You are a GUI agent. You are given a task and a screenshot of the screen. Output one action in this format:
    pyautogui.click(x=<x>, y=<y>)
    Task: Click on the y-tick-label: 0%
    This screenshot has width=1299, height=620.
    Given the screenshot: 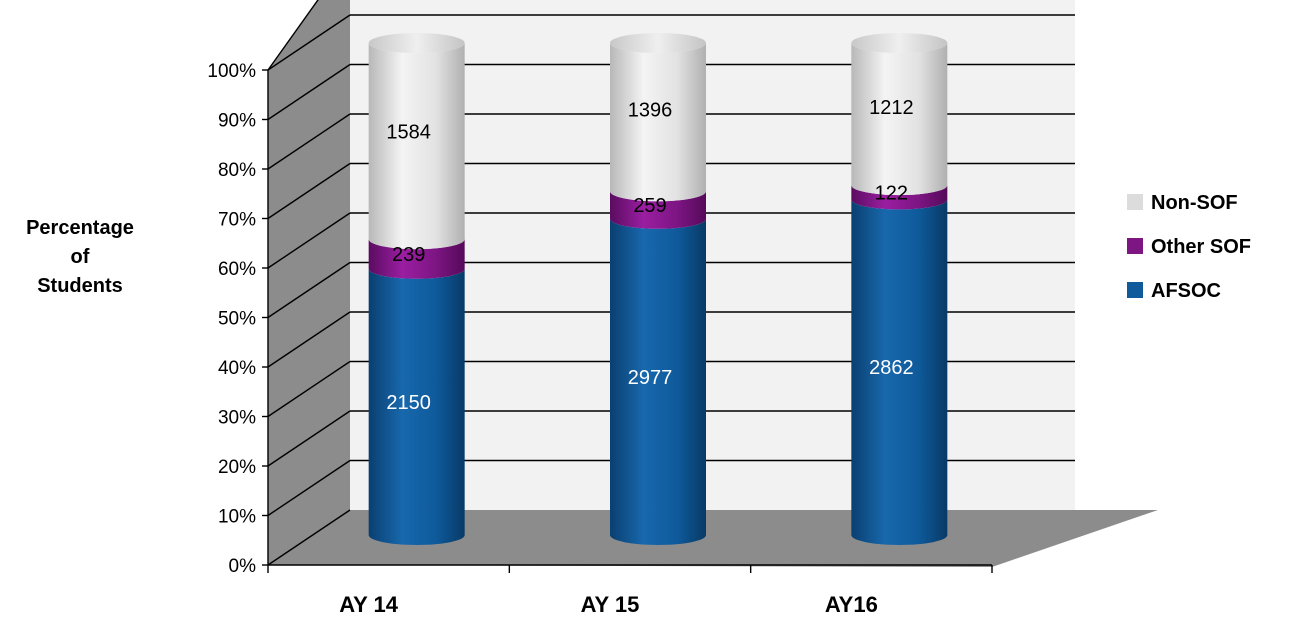 What is the action you would take?
    pyautogui.click(x=243, y=566)
    